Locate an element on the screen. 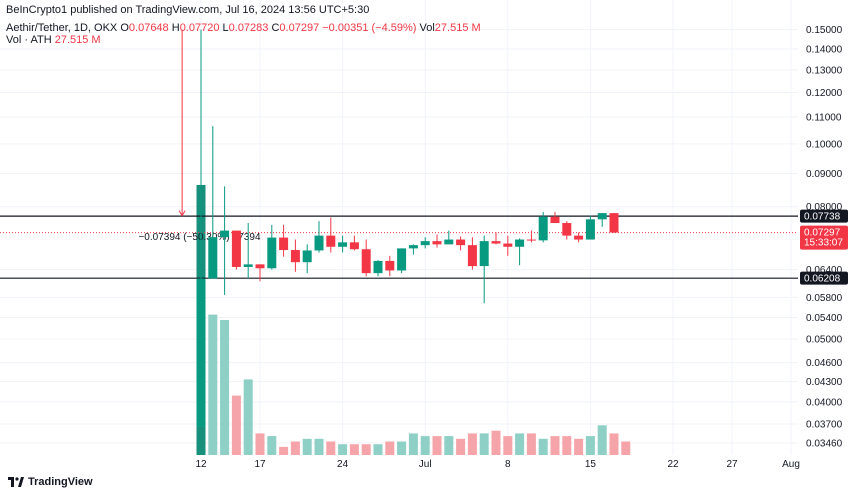 This screenshot has height=493, width=850. high-label: H is located at coordinates (175, 28).